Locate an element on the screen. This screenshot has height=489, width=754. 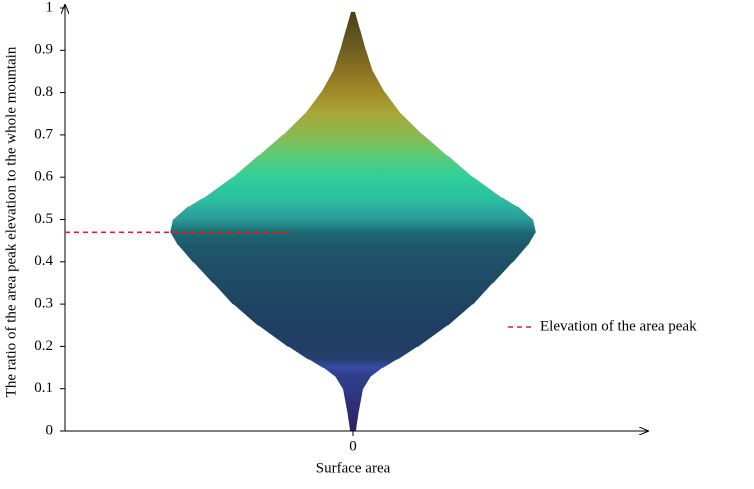
y-tick-label: 0.7 is located at coordinates (43, 134).